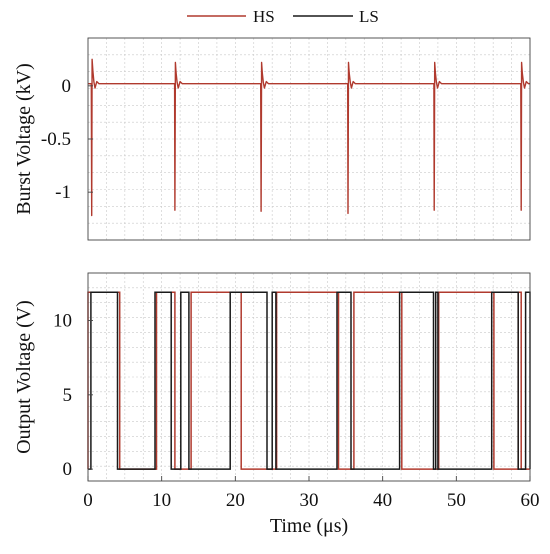 The width and height of the screenshot is (550, 554). I want to click on x-tick-label: 60, so click(530, 500).